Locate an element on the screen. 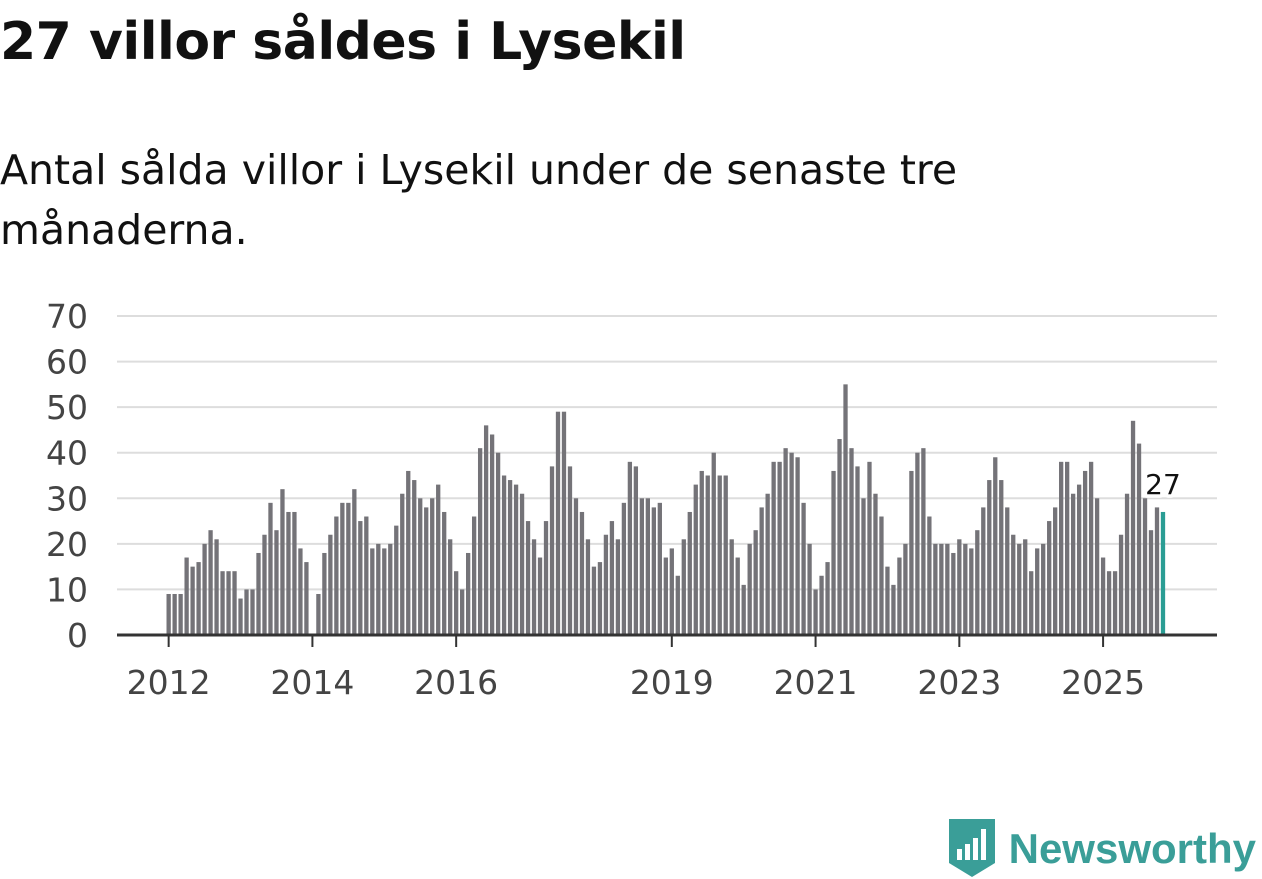 Image resolution: width=1262 pixels, height=879 pixels. y-tick-label: 40 is located at coordinates (67, 453).